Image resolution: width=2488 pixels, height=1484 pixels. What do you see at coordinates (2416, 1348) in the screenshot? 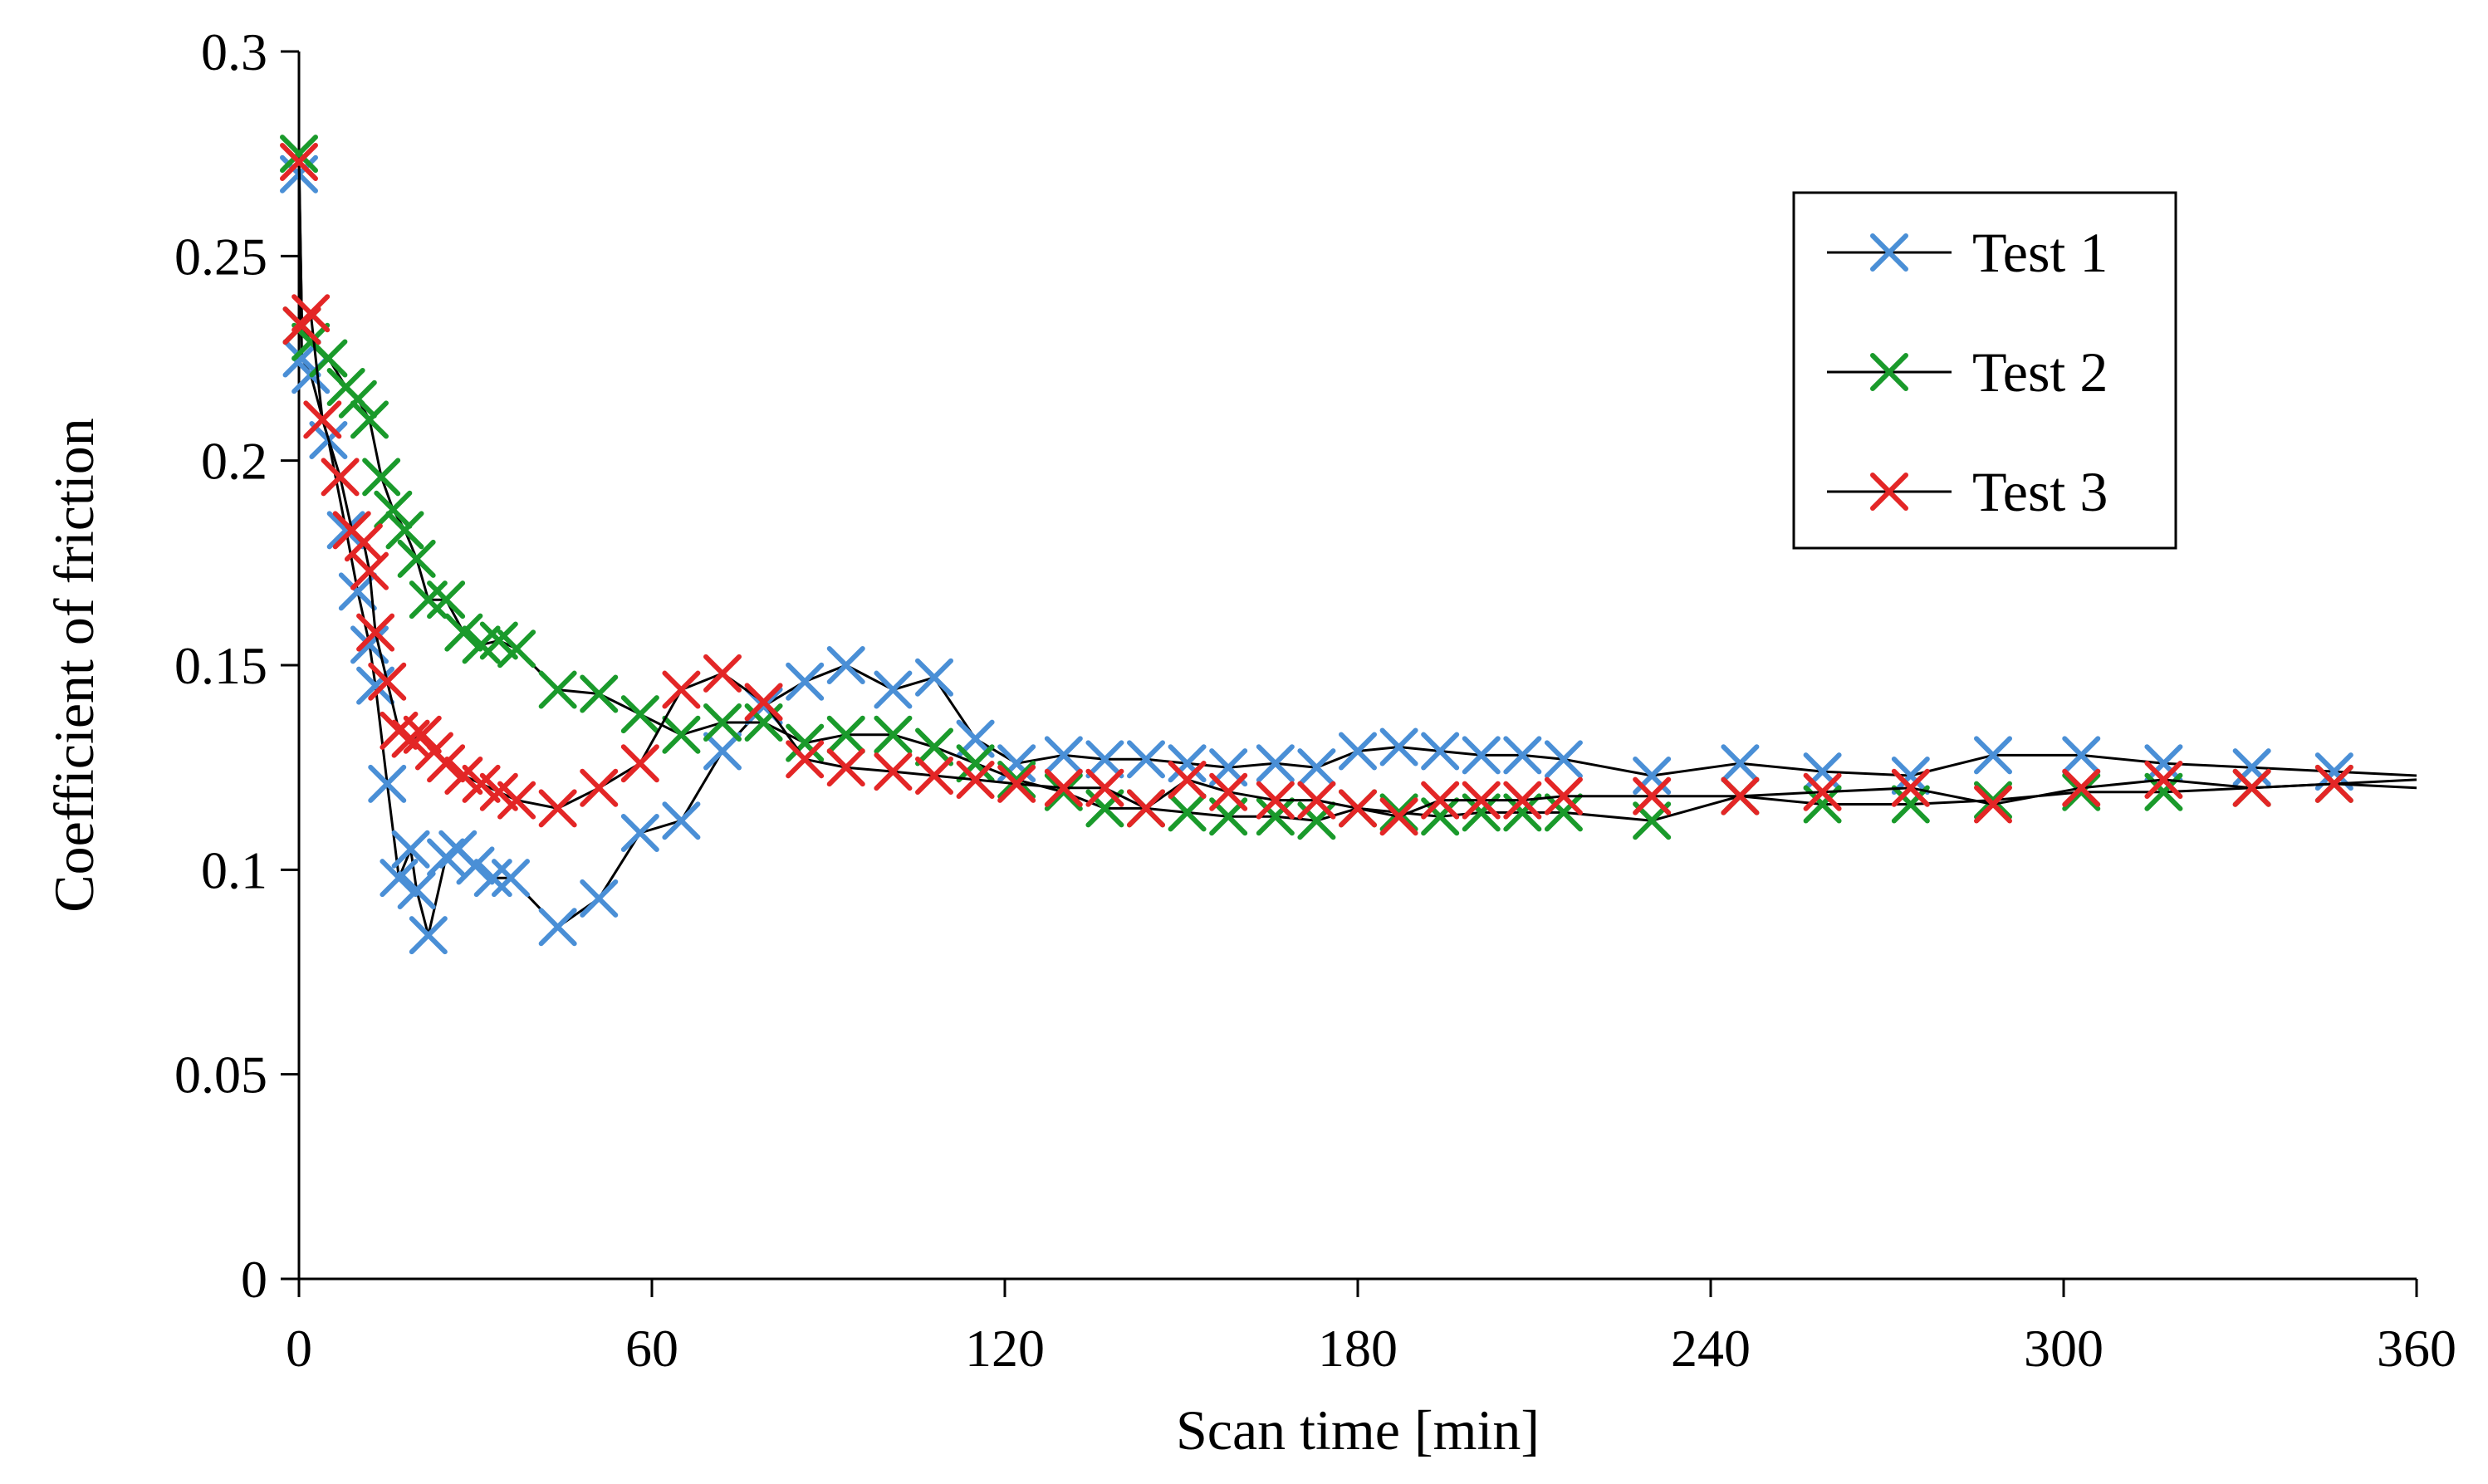
I see `x-tick-label: 360` at bounding box center [2416, 1348].